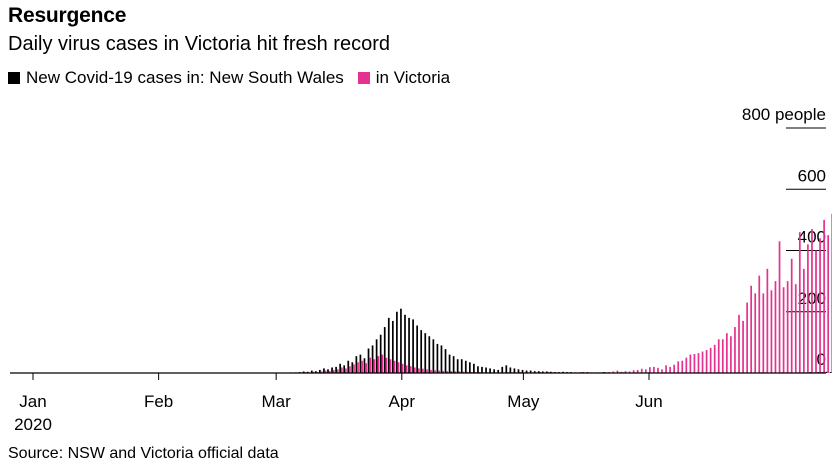 The width and height of the screenshot is (832, 474). What do you see at coordinates (67, 15) in the screenshot?
I see `chart-title: Resurgence` at bounding box center [67, 15].